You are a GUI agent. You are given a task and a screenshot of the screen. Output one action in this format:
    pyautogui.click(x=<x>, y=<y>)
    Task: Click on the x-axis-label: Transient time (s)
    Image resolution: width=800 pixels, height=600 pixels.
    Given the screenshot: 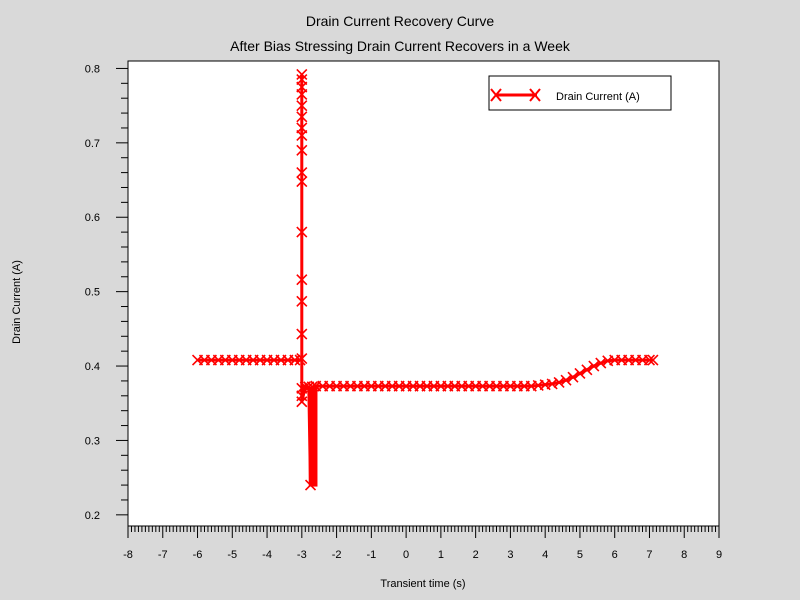 What is the action you would take?
    pyautogui.click(x=422, y=584)
    